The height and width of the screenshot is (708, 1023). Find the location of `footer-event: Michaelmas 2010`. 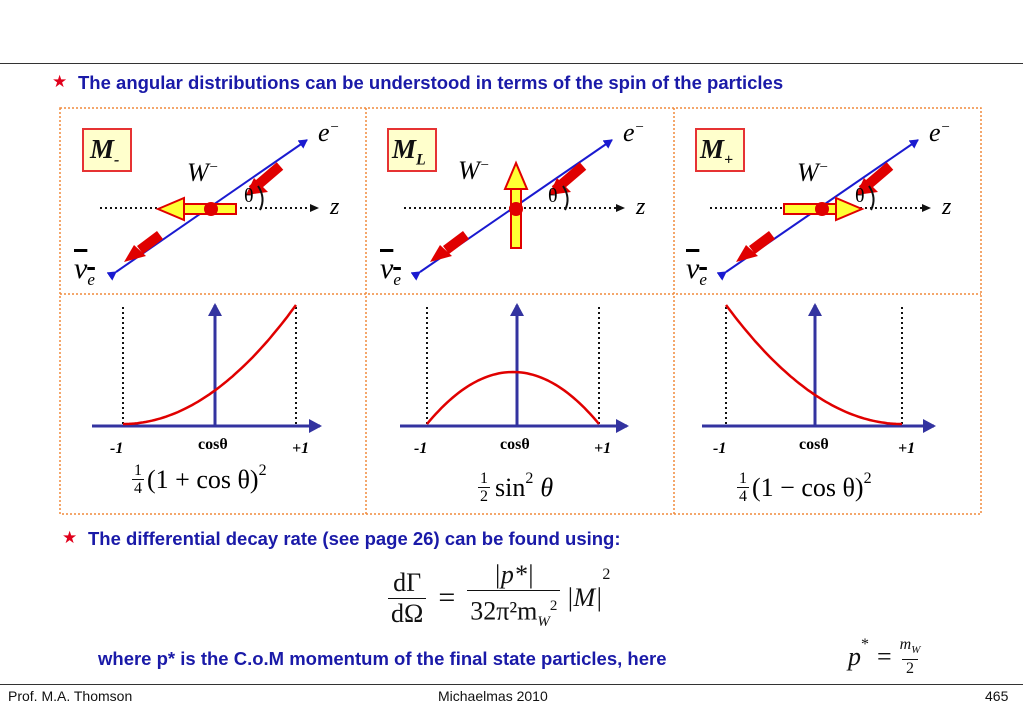

footer-event: Michaelmas 2010 is located at coordinates (493, 696).